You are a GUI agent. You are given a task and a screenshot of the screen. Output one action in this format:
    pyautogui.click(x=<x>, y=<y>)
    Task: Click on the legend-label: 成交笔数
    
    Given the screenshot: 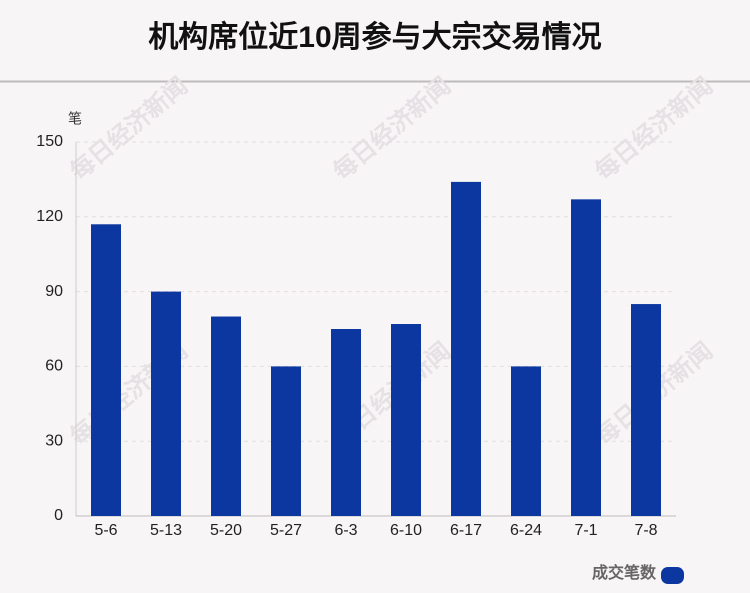 What is the action you would take?
    pyautogui.click(x=624, y=572)
    